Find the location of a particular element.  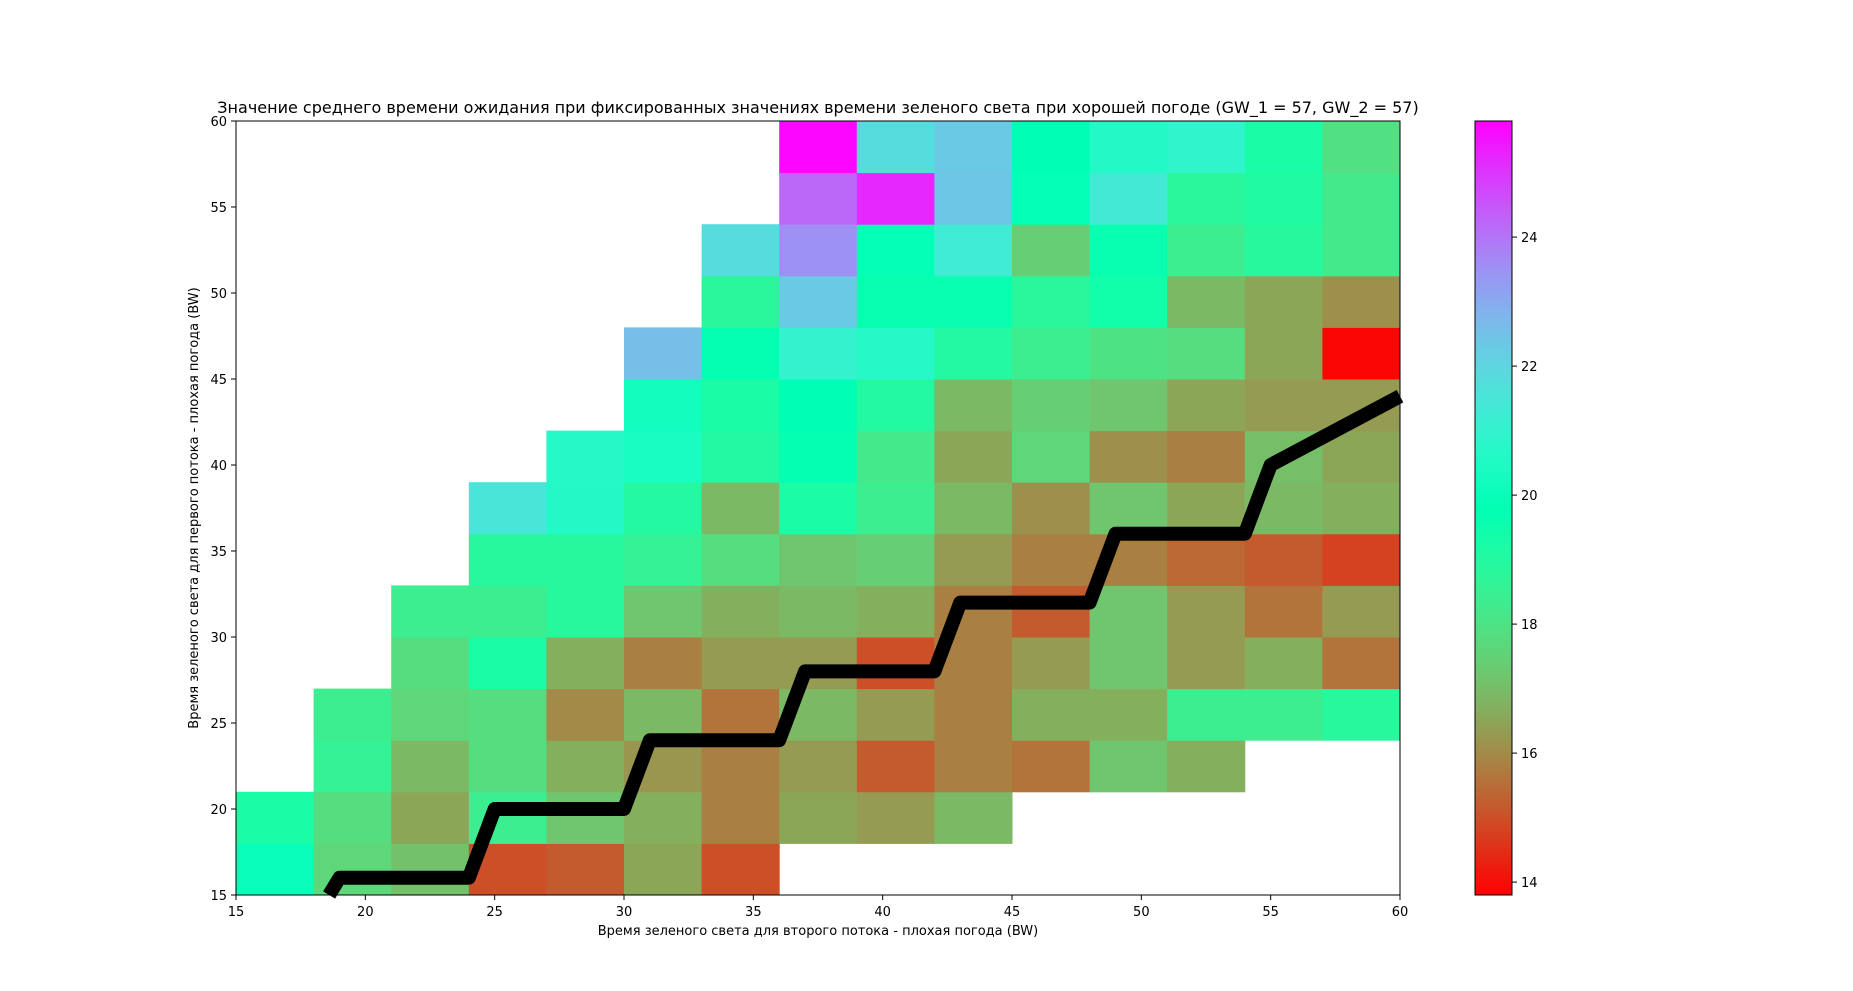

x-tick-label: 55 is located at coordinates (1270, 912).